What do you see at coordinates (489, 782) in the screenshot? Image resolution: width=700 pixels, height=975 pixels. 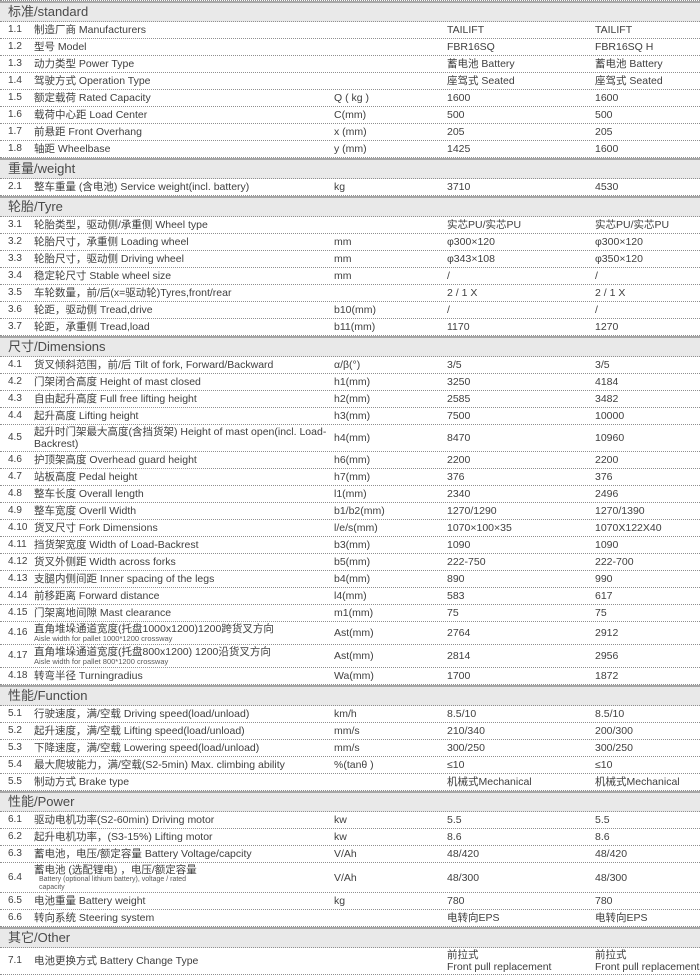 I see `row-value-model-1: 机械式Mechanical` at bounding box center [489, 782].